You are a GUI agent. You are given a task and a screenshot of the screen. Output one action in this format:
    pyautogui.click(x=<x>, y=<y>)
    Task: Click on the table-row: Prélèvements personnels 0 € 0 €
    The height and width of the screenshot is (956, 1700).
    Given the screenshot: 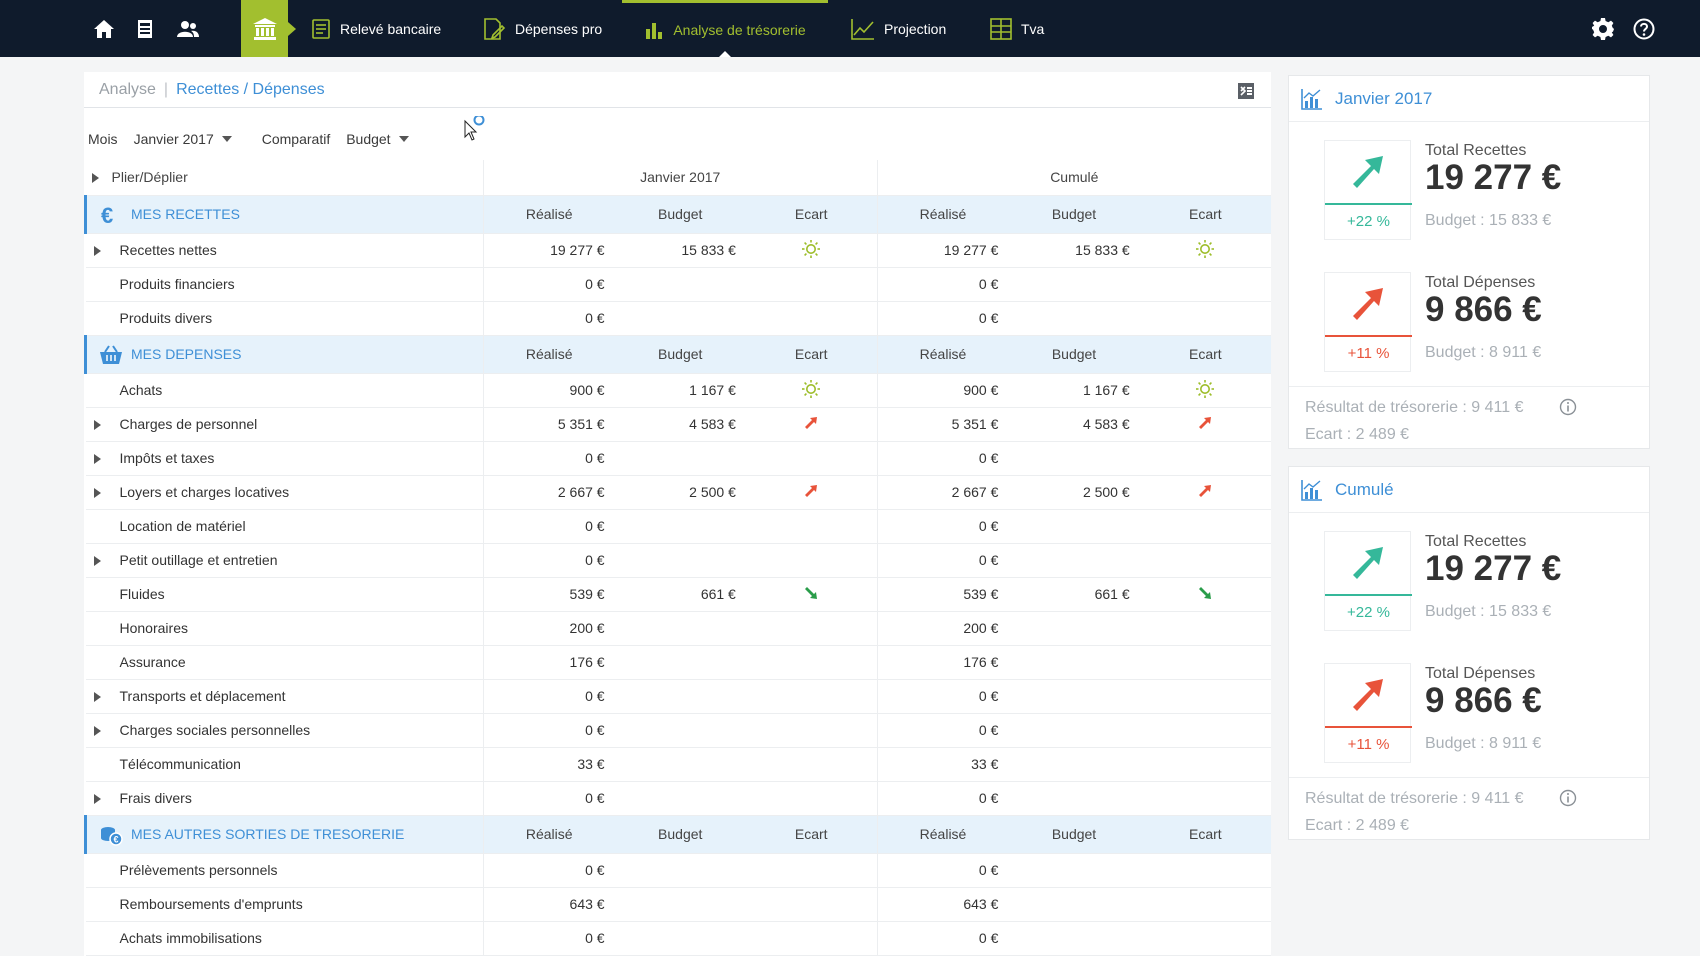 What is the action you would take?
    pyautogui.click(x=678, y=870)
    